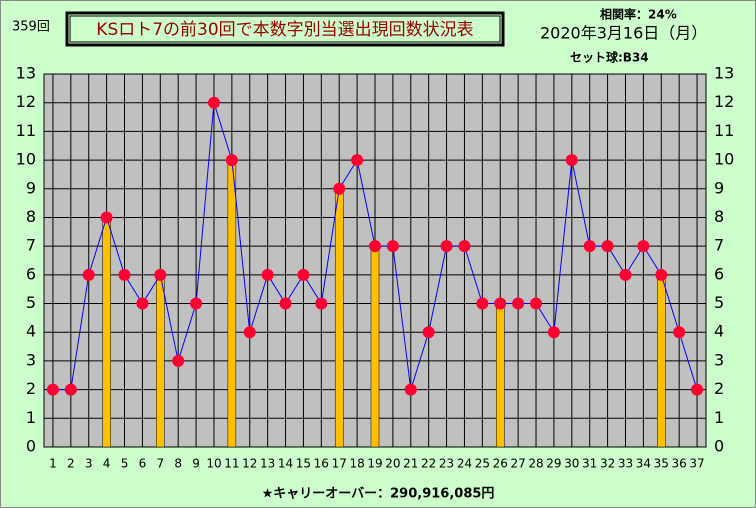 The image size is (756, 508). I want to click on y-tick-label: 5, so click(31, 302).